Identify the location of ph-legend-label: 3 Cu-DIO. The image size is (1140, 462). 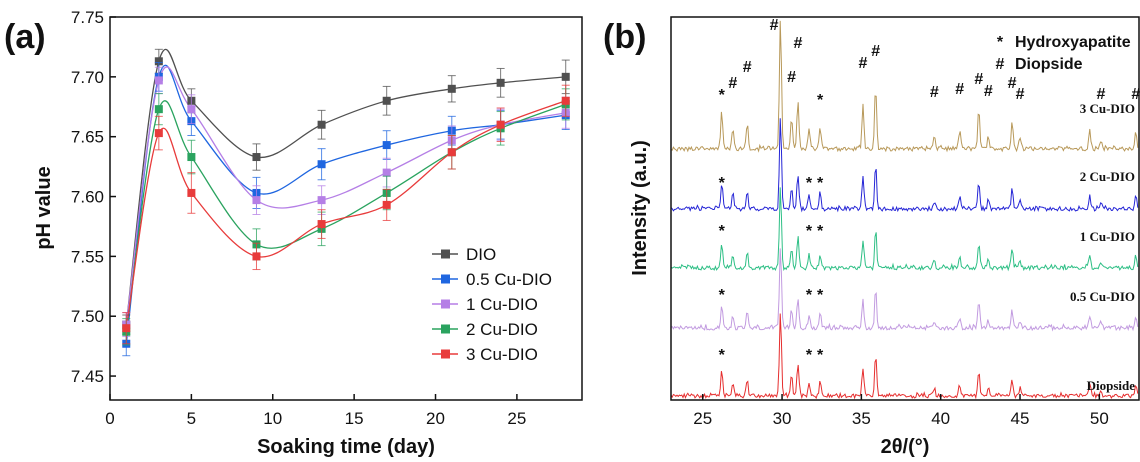
(502, 354).